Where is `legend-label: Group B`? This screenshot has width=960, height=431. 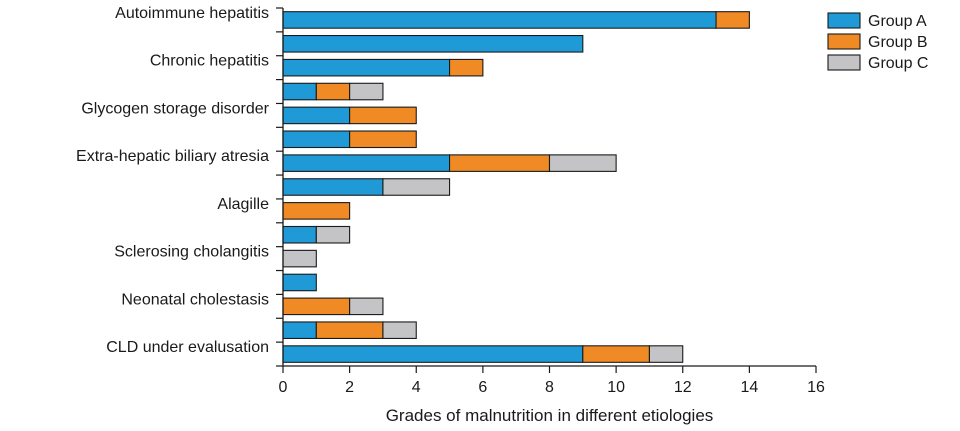
legend-label: Group B is located at coordinates (898, 42).